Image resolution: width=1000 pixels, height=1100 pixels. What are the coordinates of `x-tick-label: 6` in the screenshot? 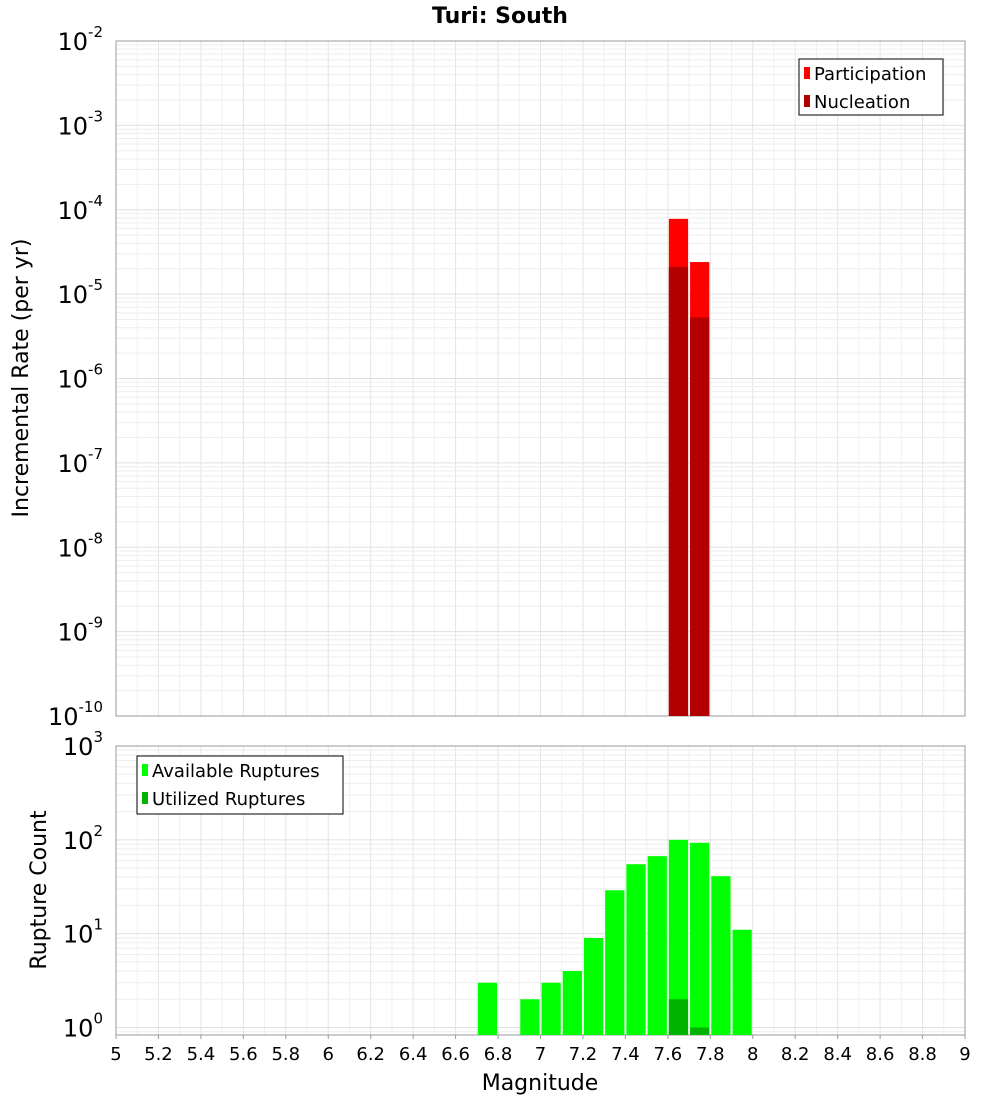 It's located at (328, 1054).